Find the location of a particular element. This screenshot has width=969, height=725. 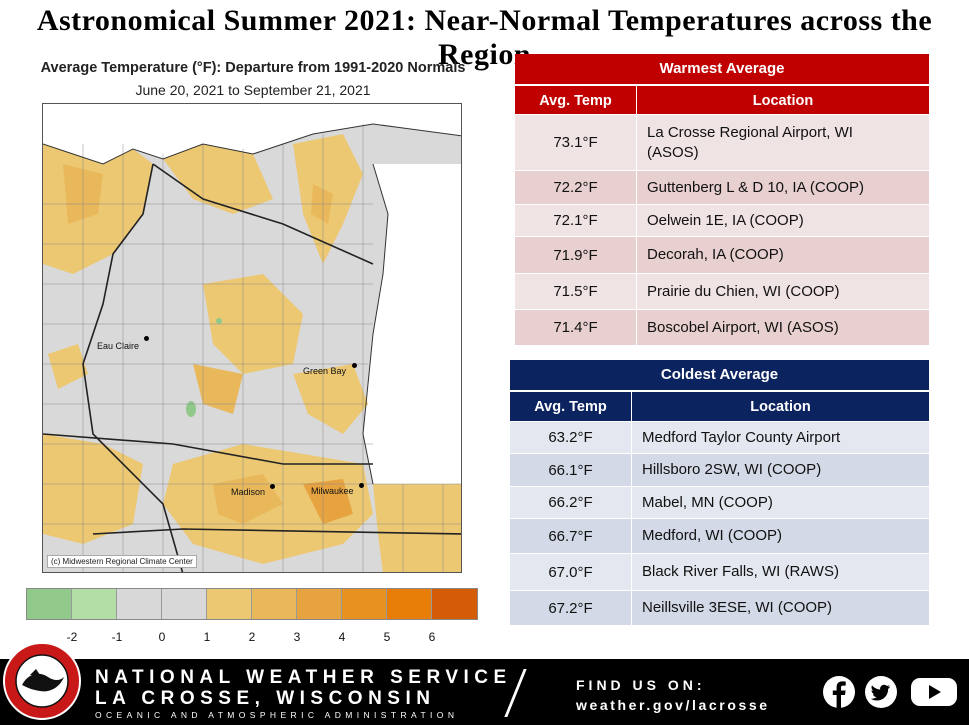

temp-cell: 72.2°F is located at coordinates (575, 187).